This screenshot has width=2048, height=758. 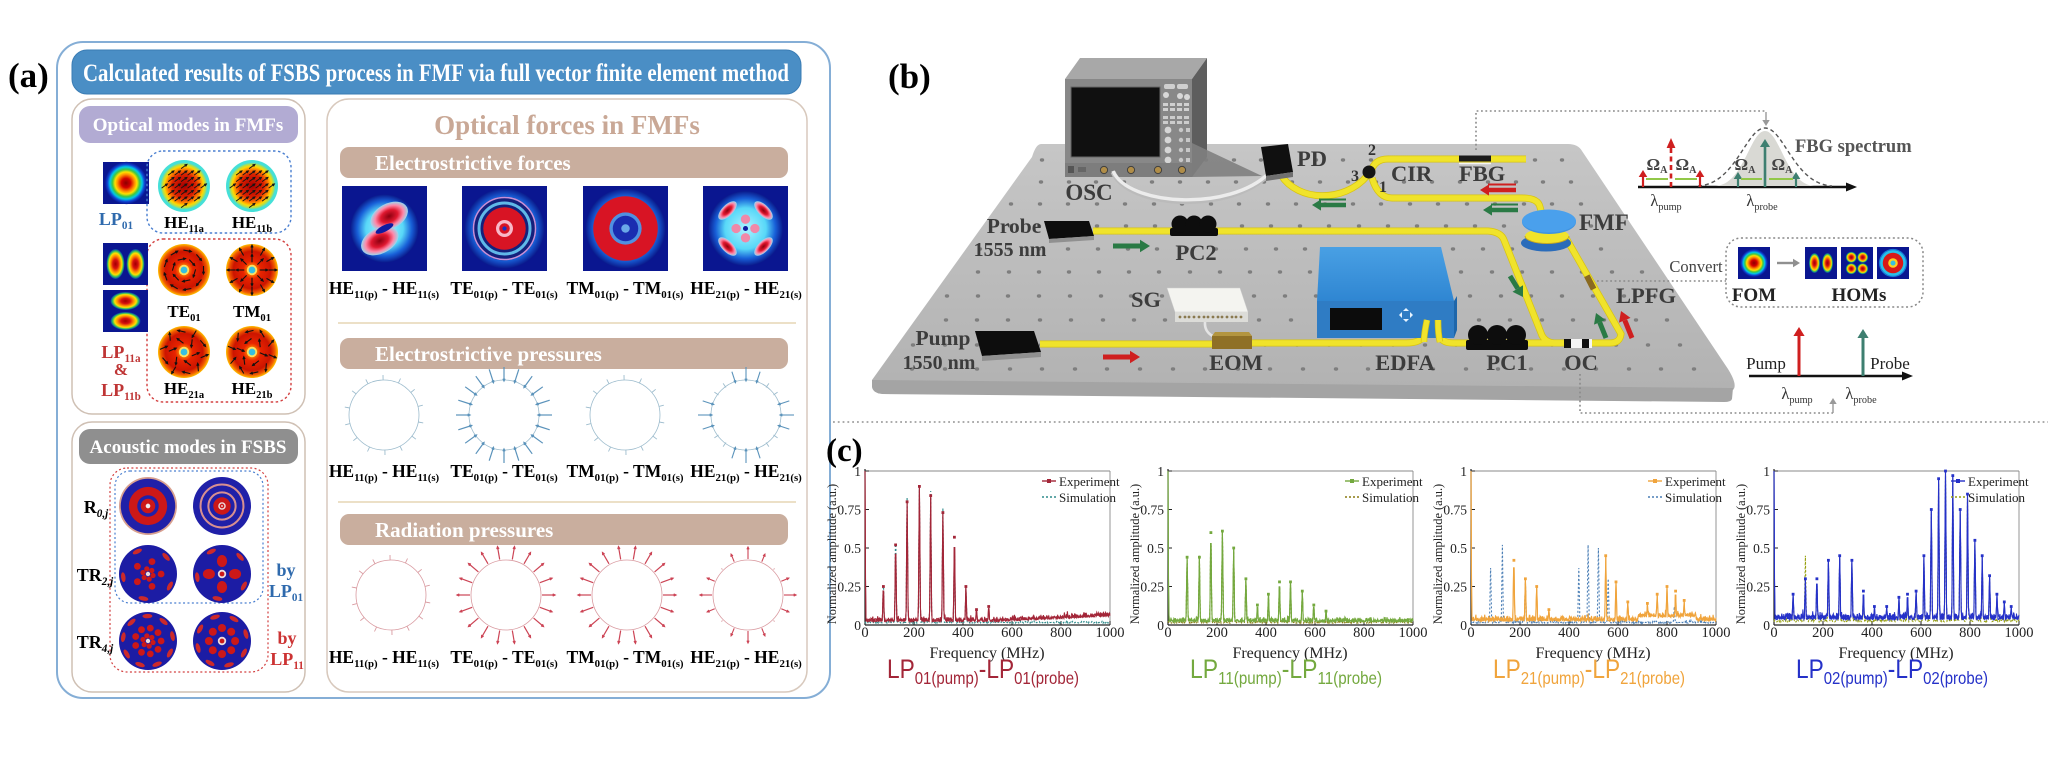 I want to click on svg-text: (c), so click(x=844, y=451).